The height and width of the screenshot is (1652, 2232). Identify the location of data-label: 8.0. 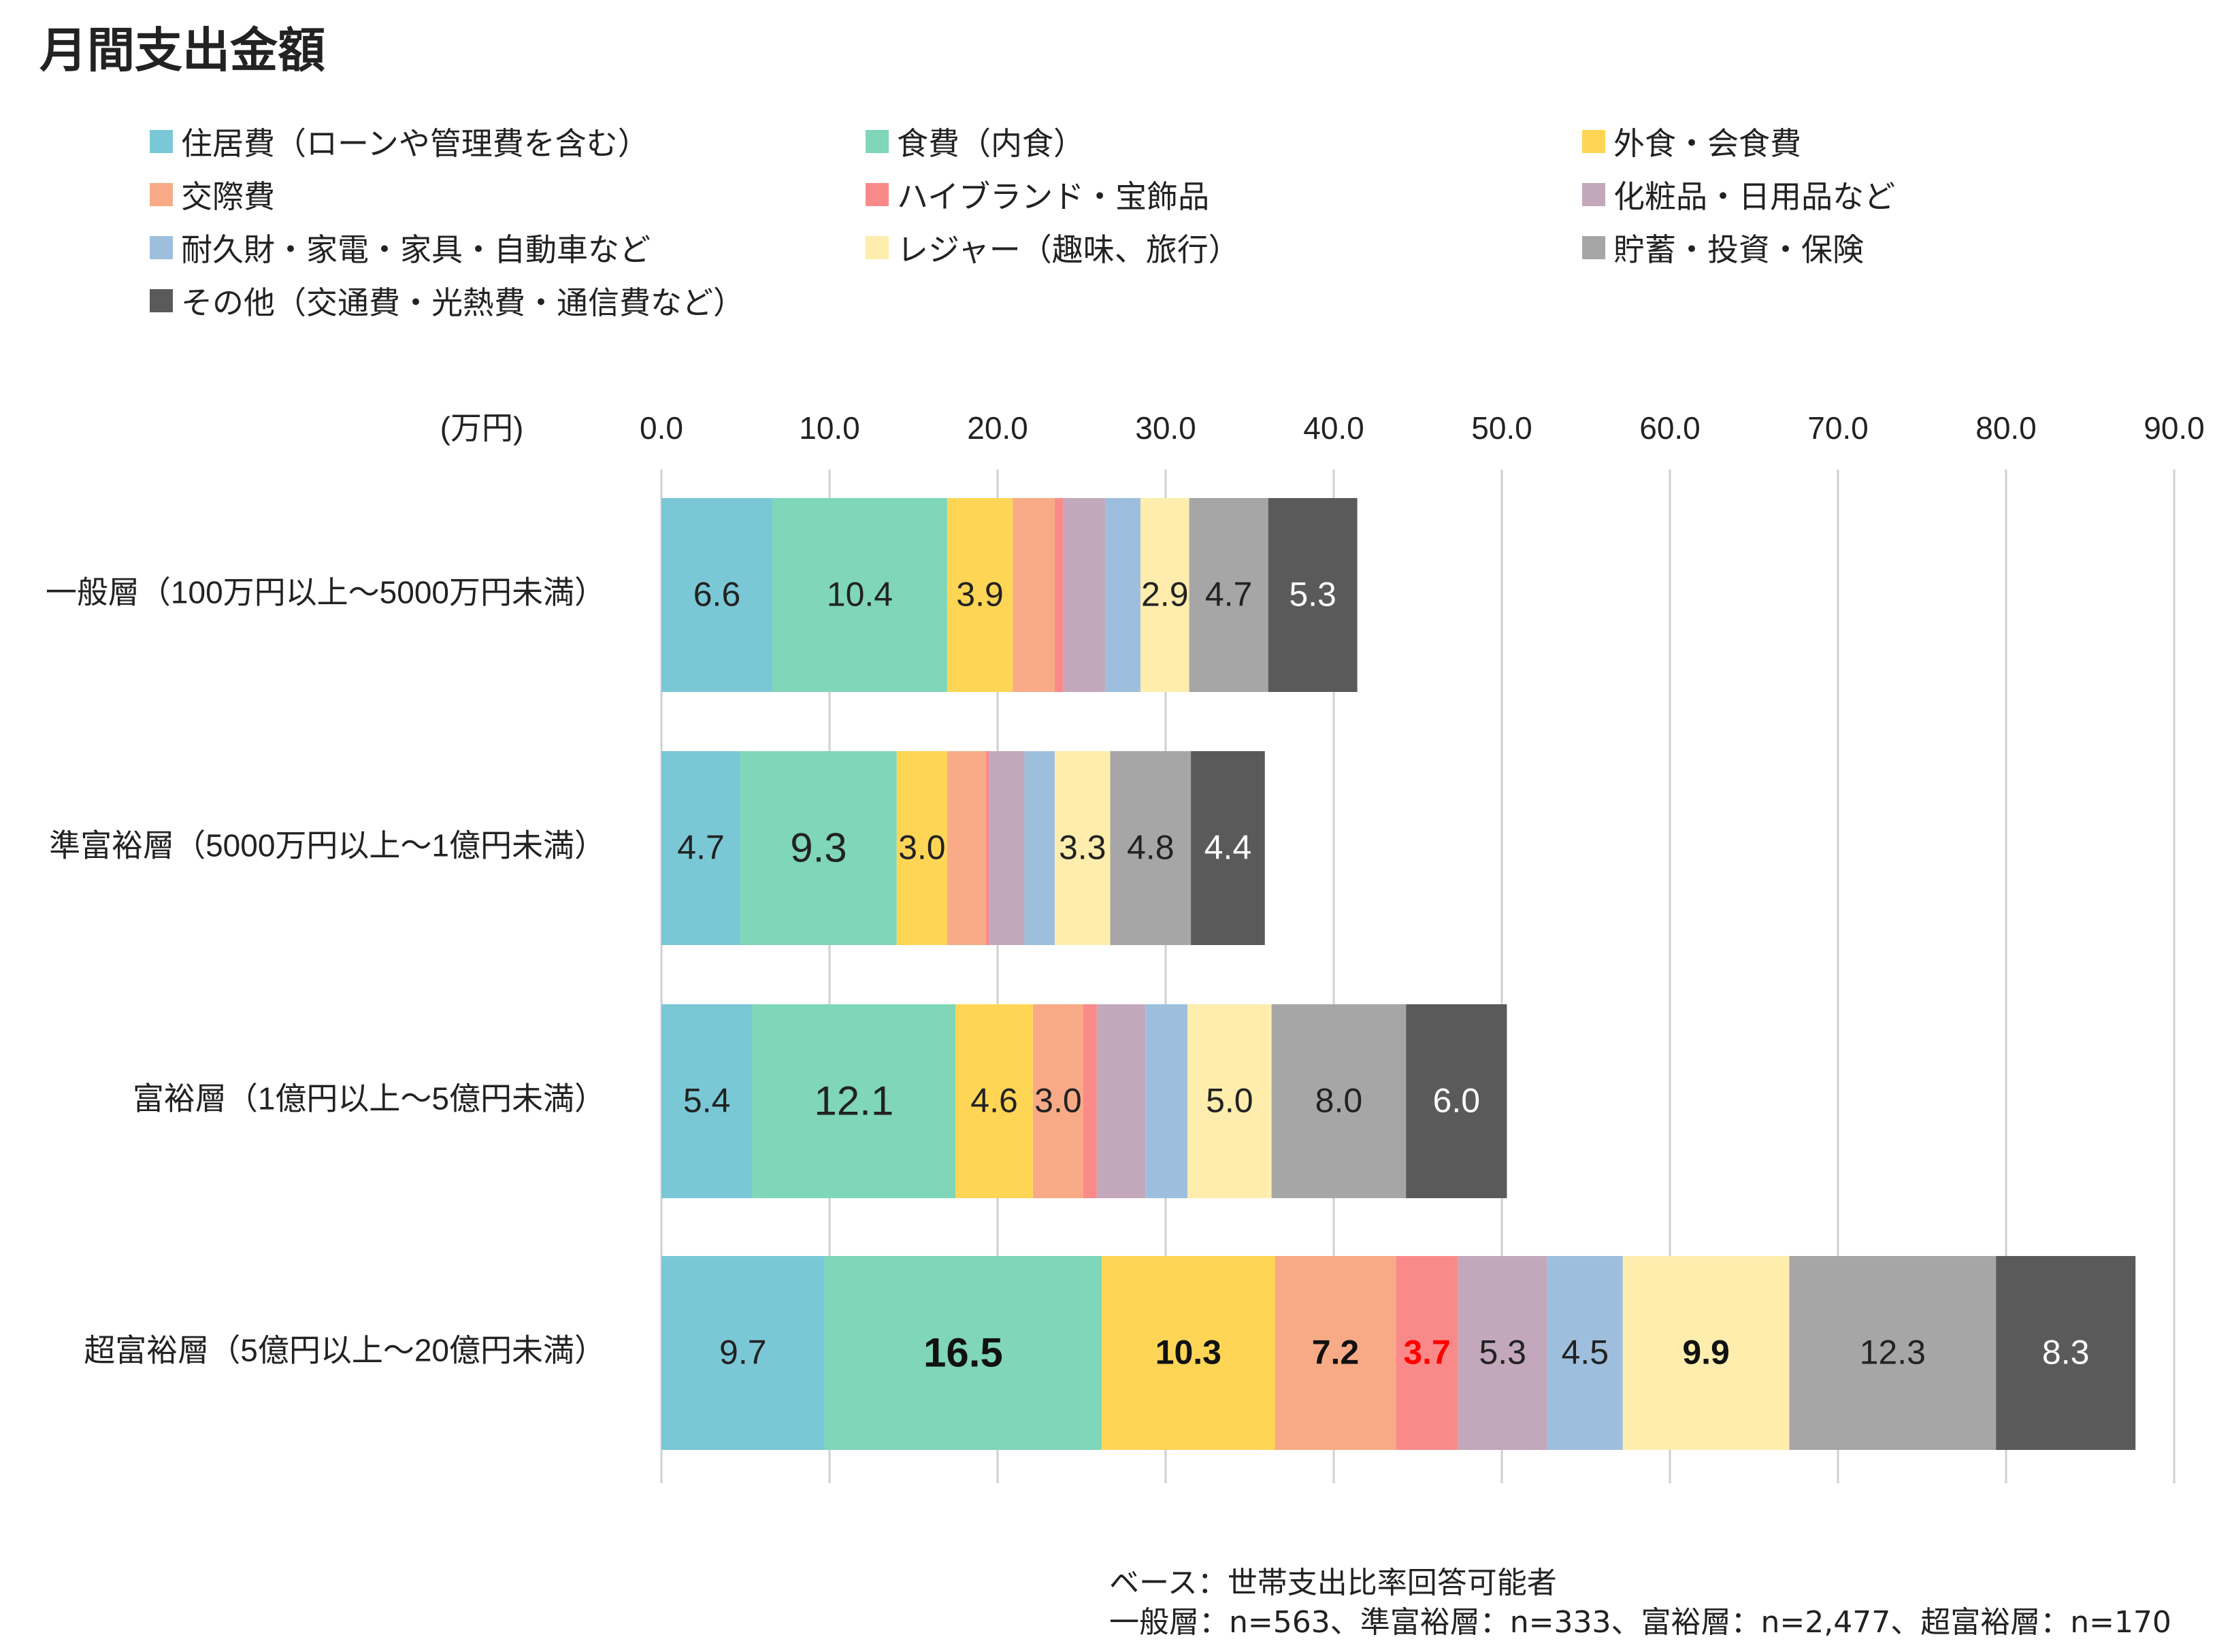
(1339, 1101).